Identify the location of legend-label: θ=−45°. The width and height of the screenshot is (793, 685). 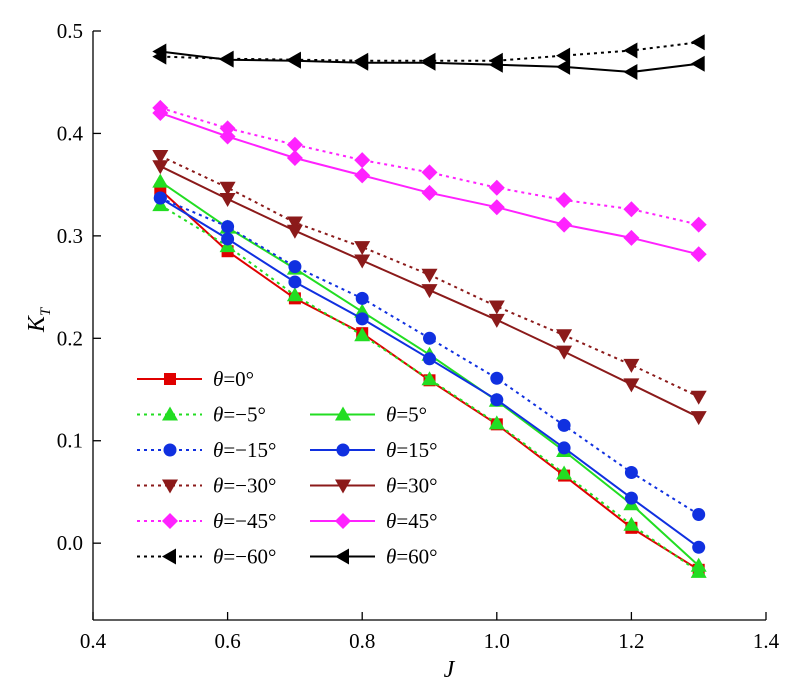
(244, 521).